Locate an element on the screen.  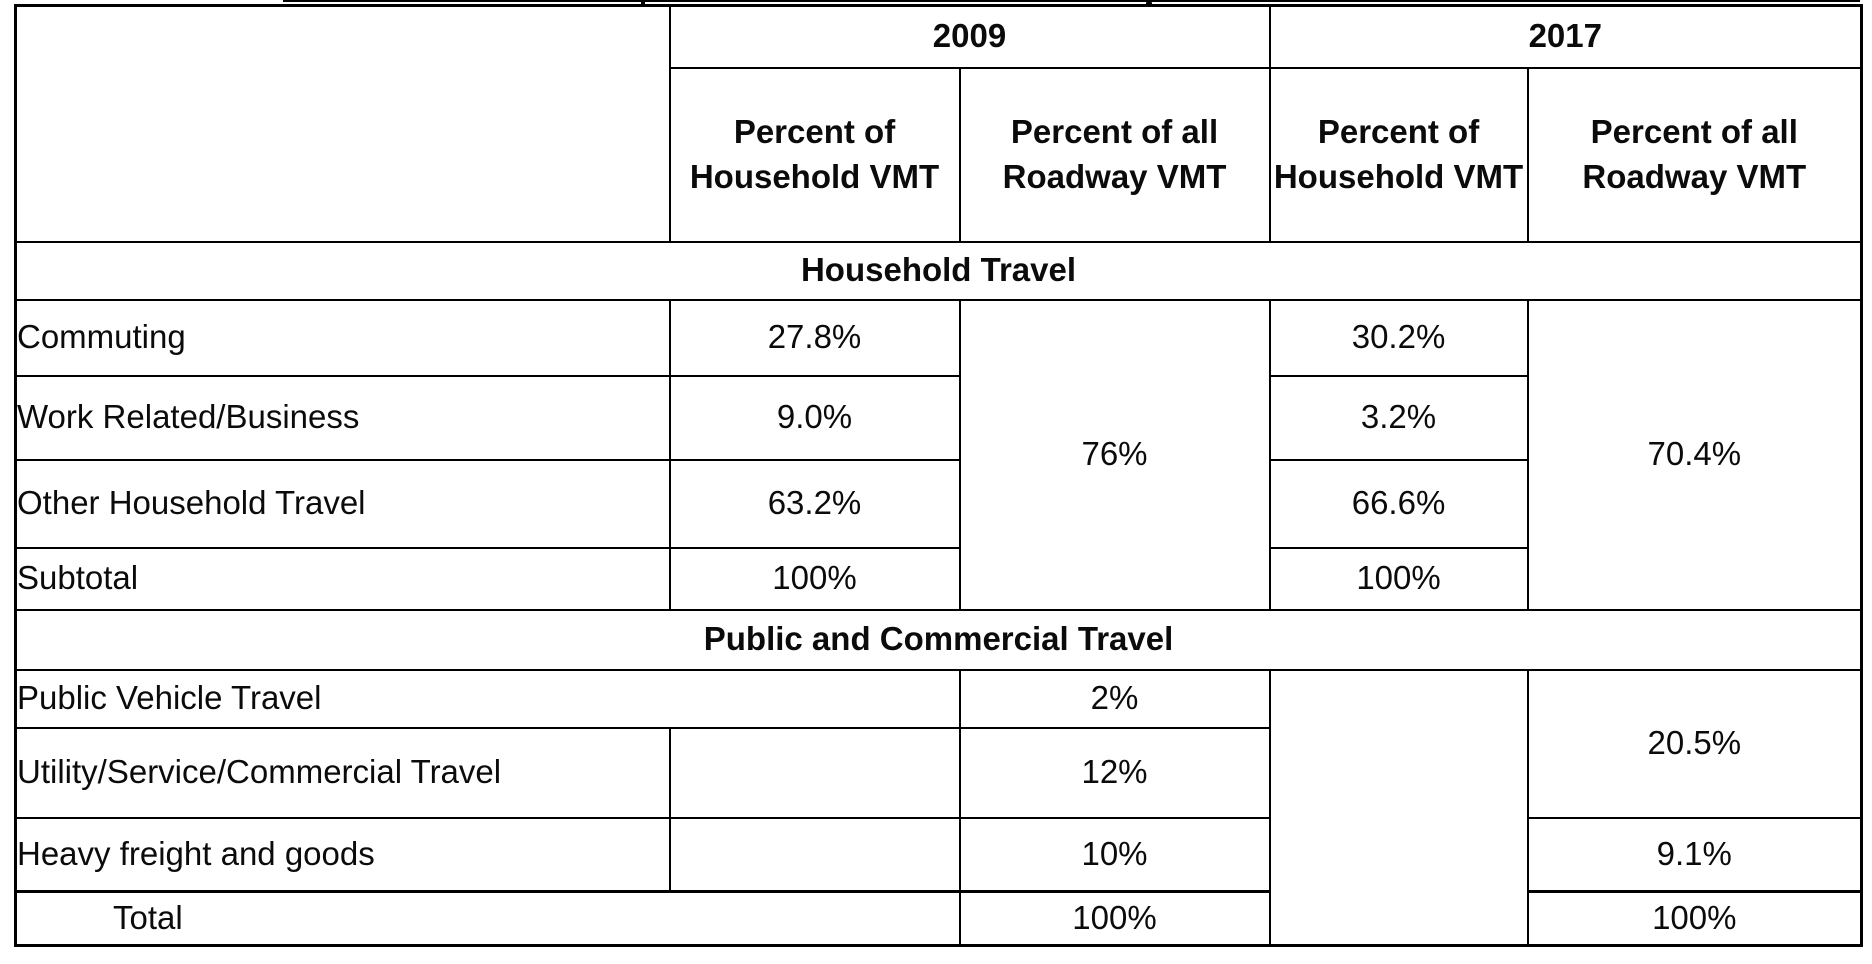
caption-baseline-fragment is located at coordinates (1071, 1).